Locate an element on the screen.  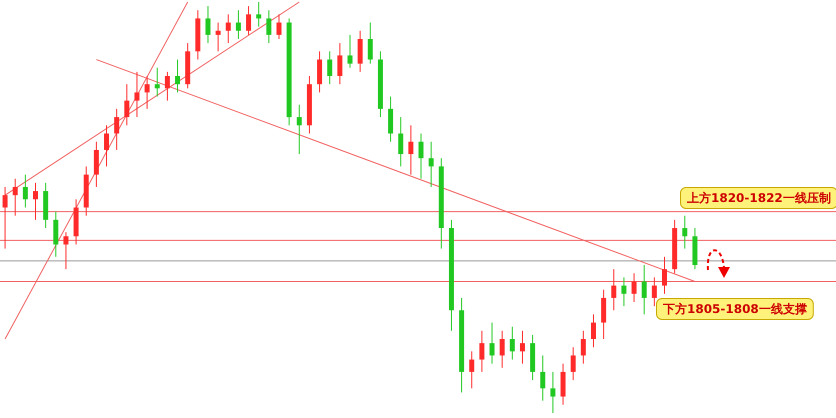
annotation: 下方1805-1808一线支撑 is located at coordinates (734, 309).